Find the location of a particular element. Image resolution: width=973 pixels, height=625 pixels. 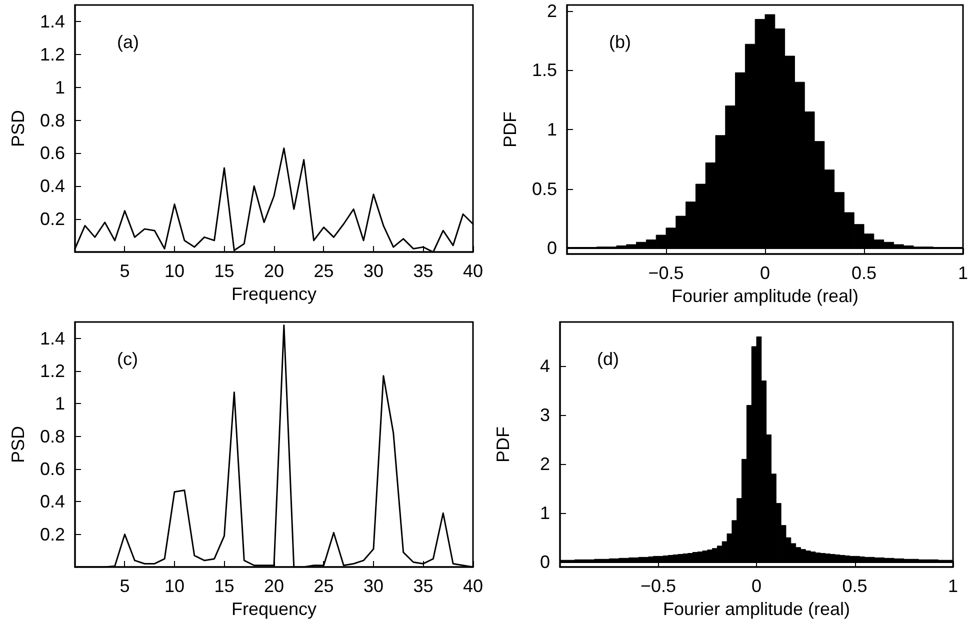

annotation: (d) is located at coordinates (608, 359).